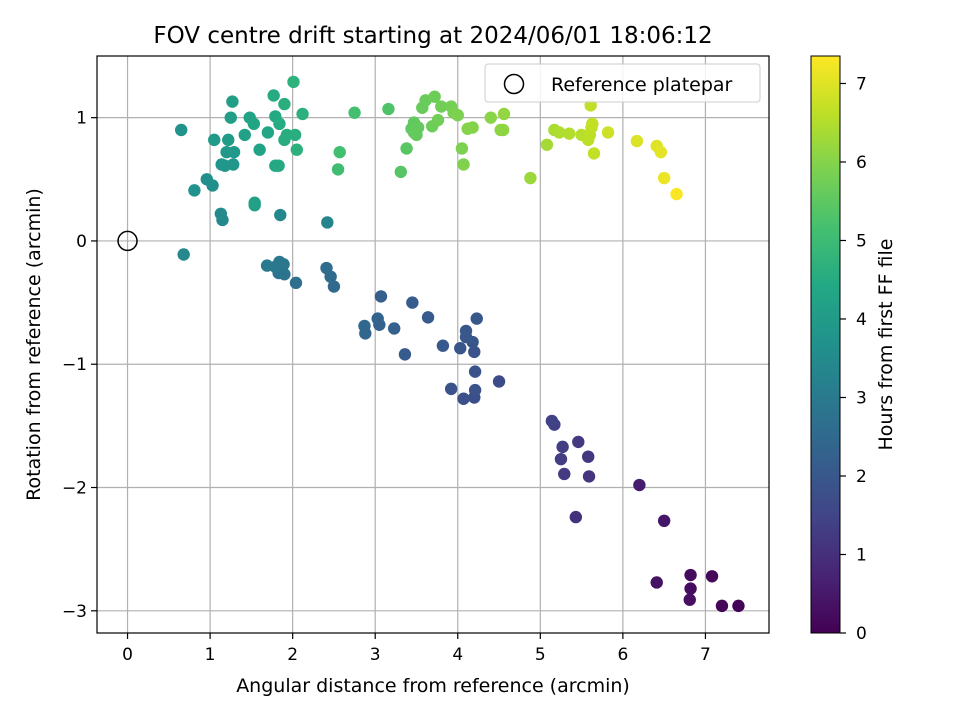 Image resolution: width=960 pixels, height=724 pixels. What do you see at coordinates (74, 365) in the screenshot?
I see `y-tick-label: −1` at bounding box center [74, 365].